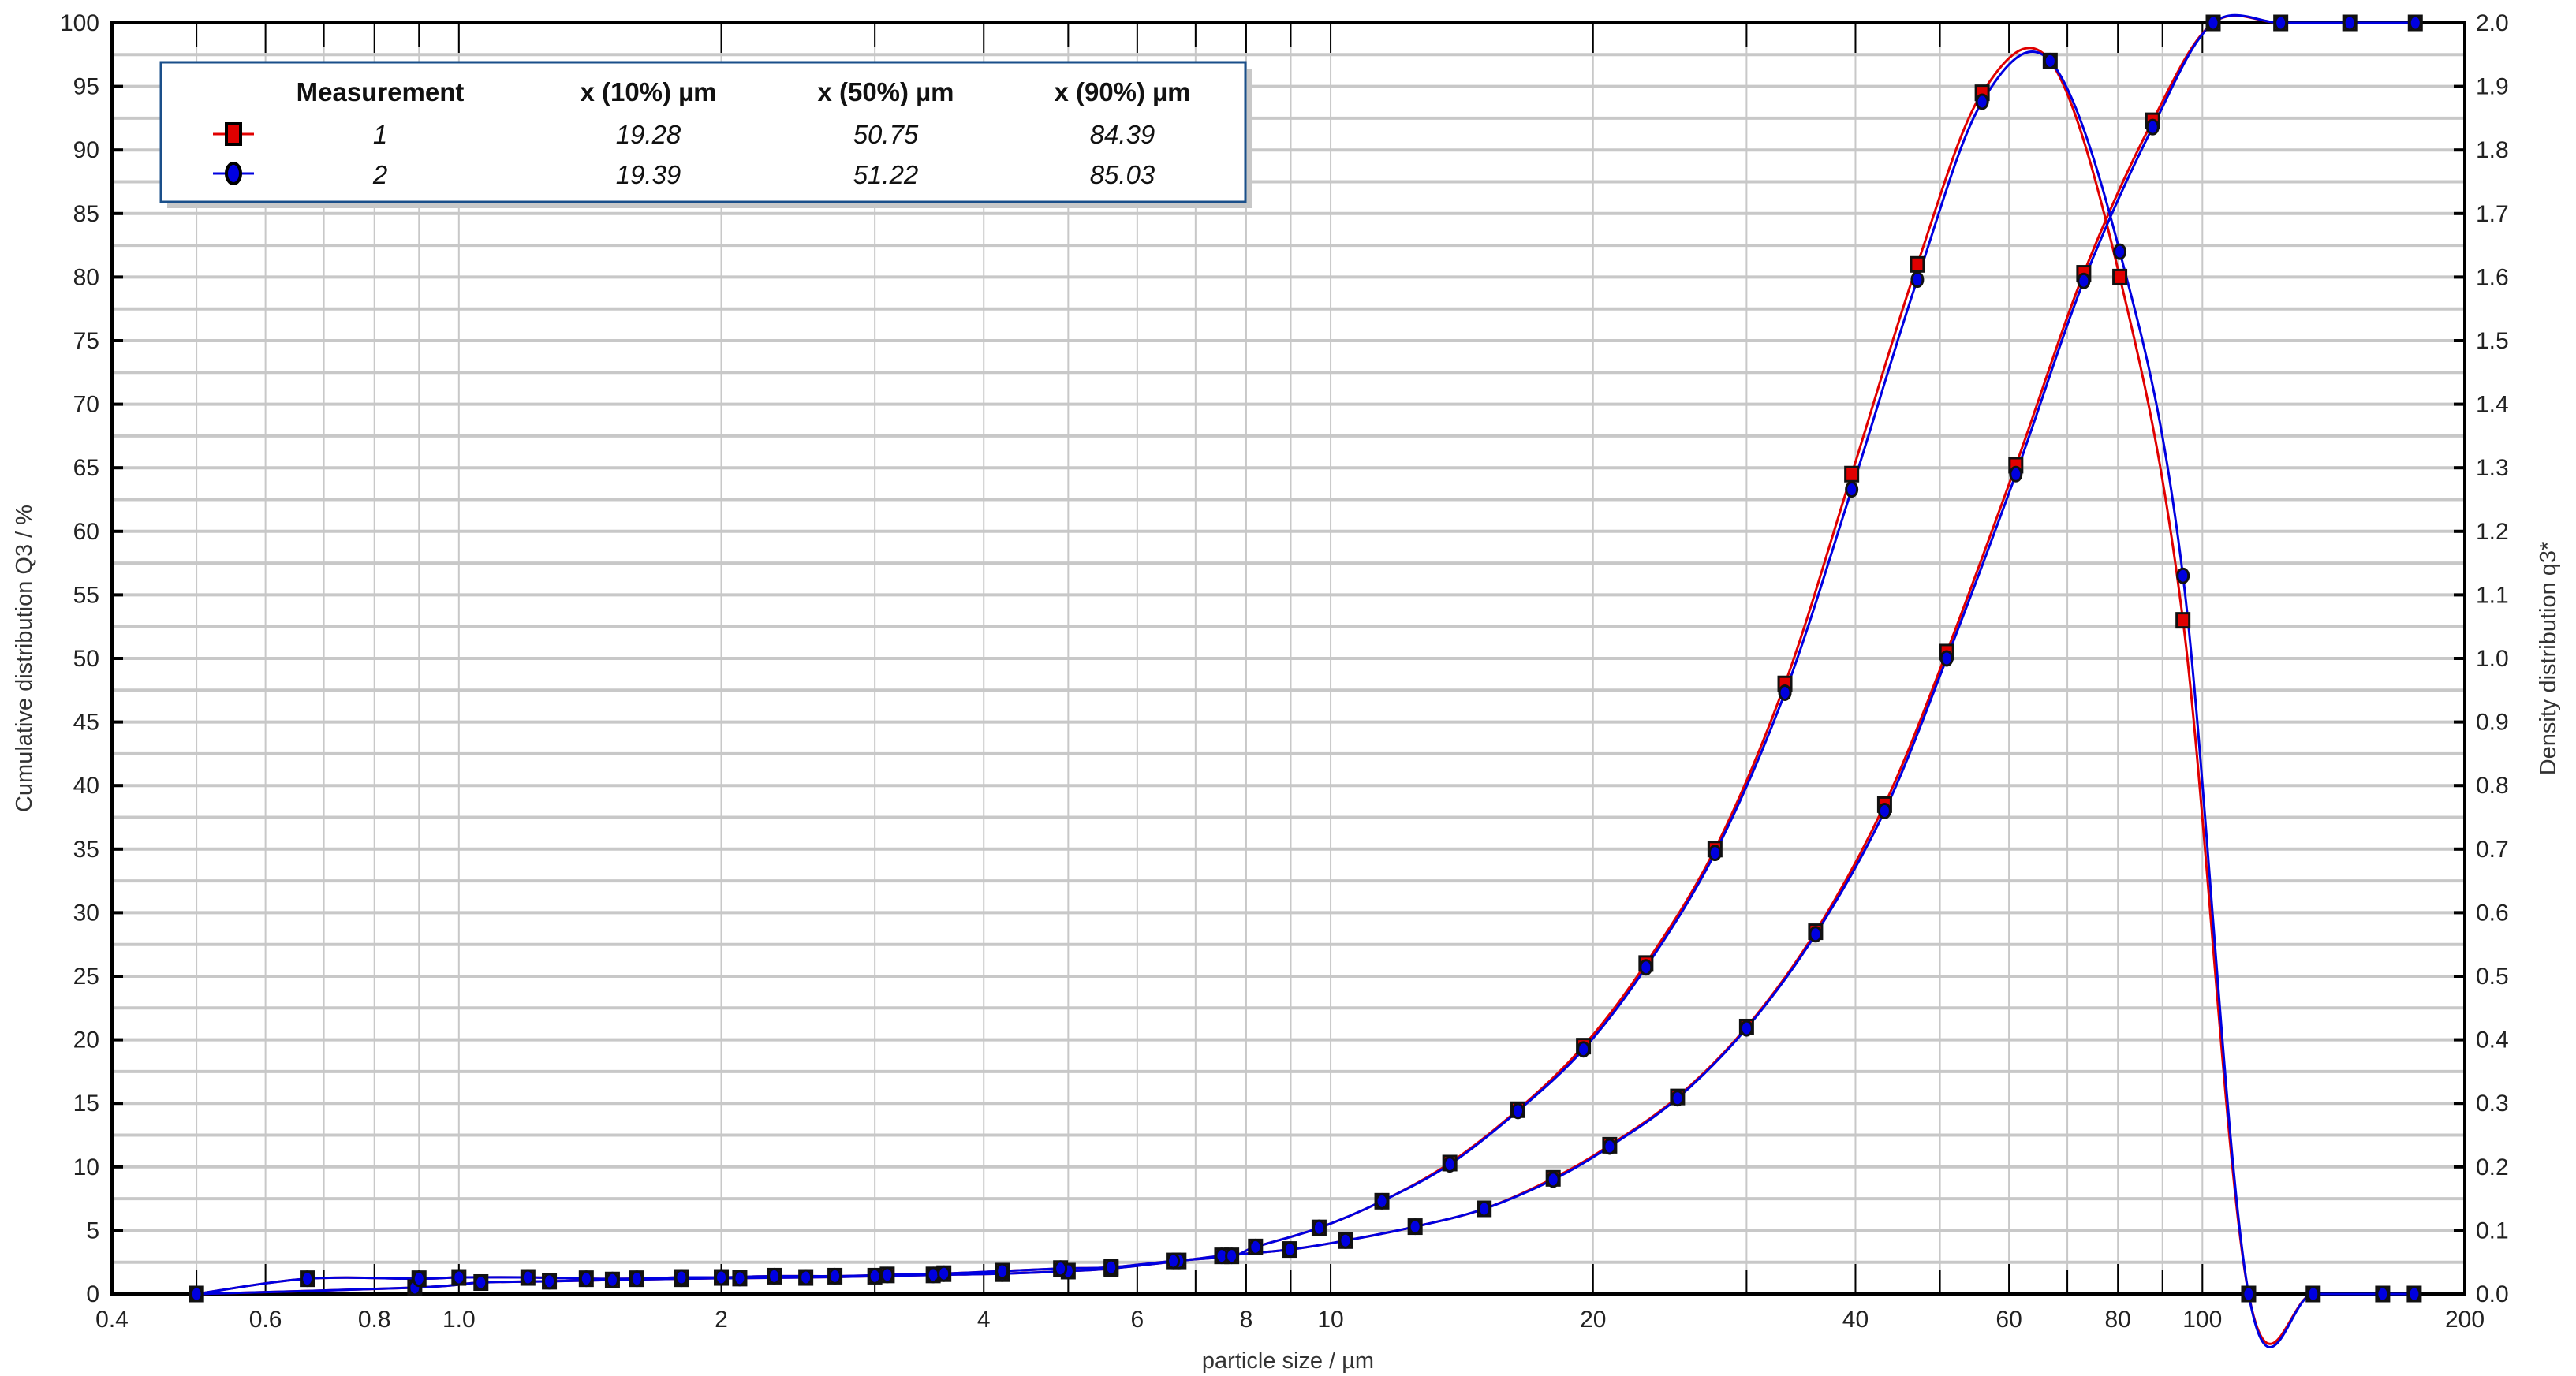 The image size is (2576, 1376). I want to click on legend-row1-x10: 19.28, so click(648, 134).